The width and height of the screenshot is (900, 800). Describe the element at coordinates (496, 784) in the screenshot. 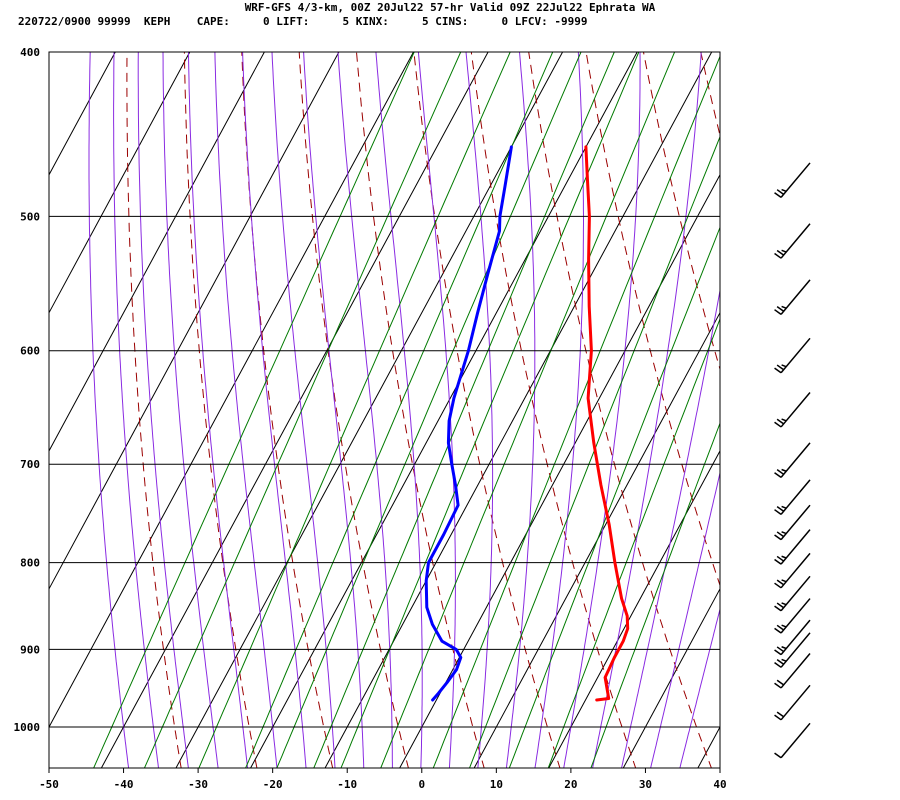

I see `temperature-tick-label: 10` at that location.